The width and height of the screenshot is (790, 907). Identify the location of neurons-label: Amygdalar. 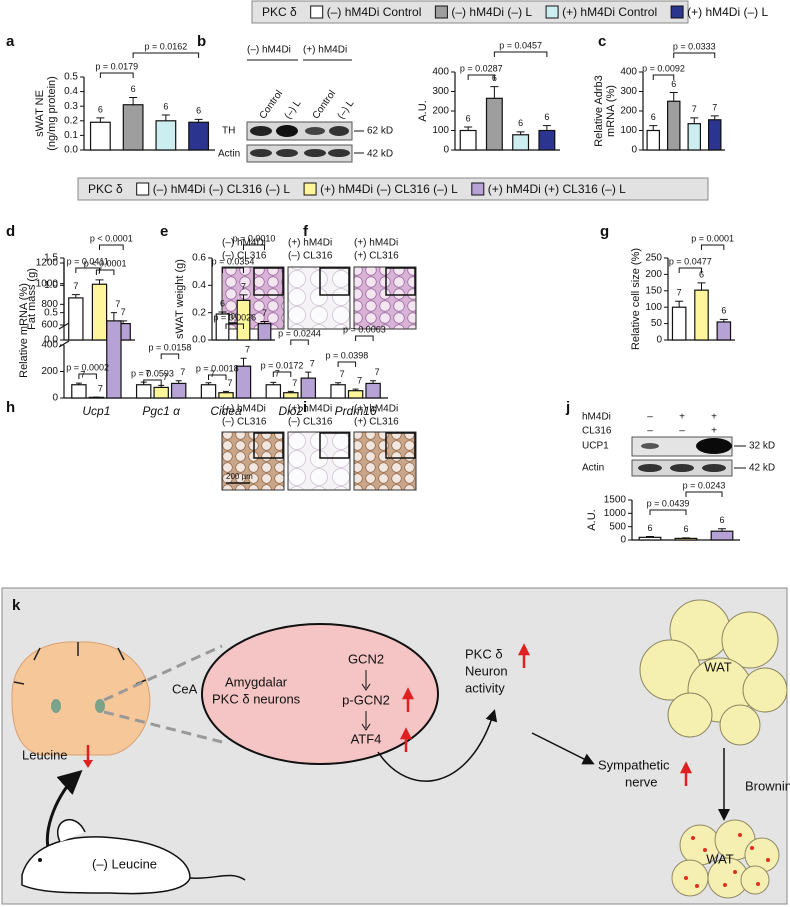
(256, 681).